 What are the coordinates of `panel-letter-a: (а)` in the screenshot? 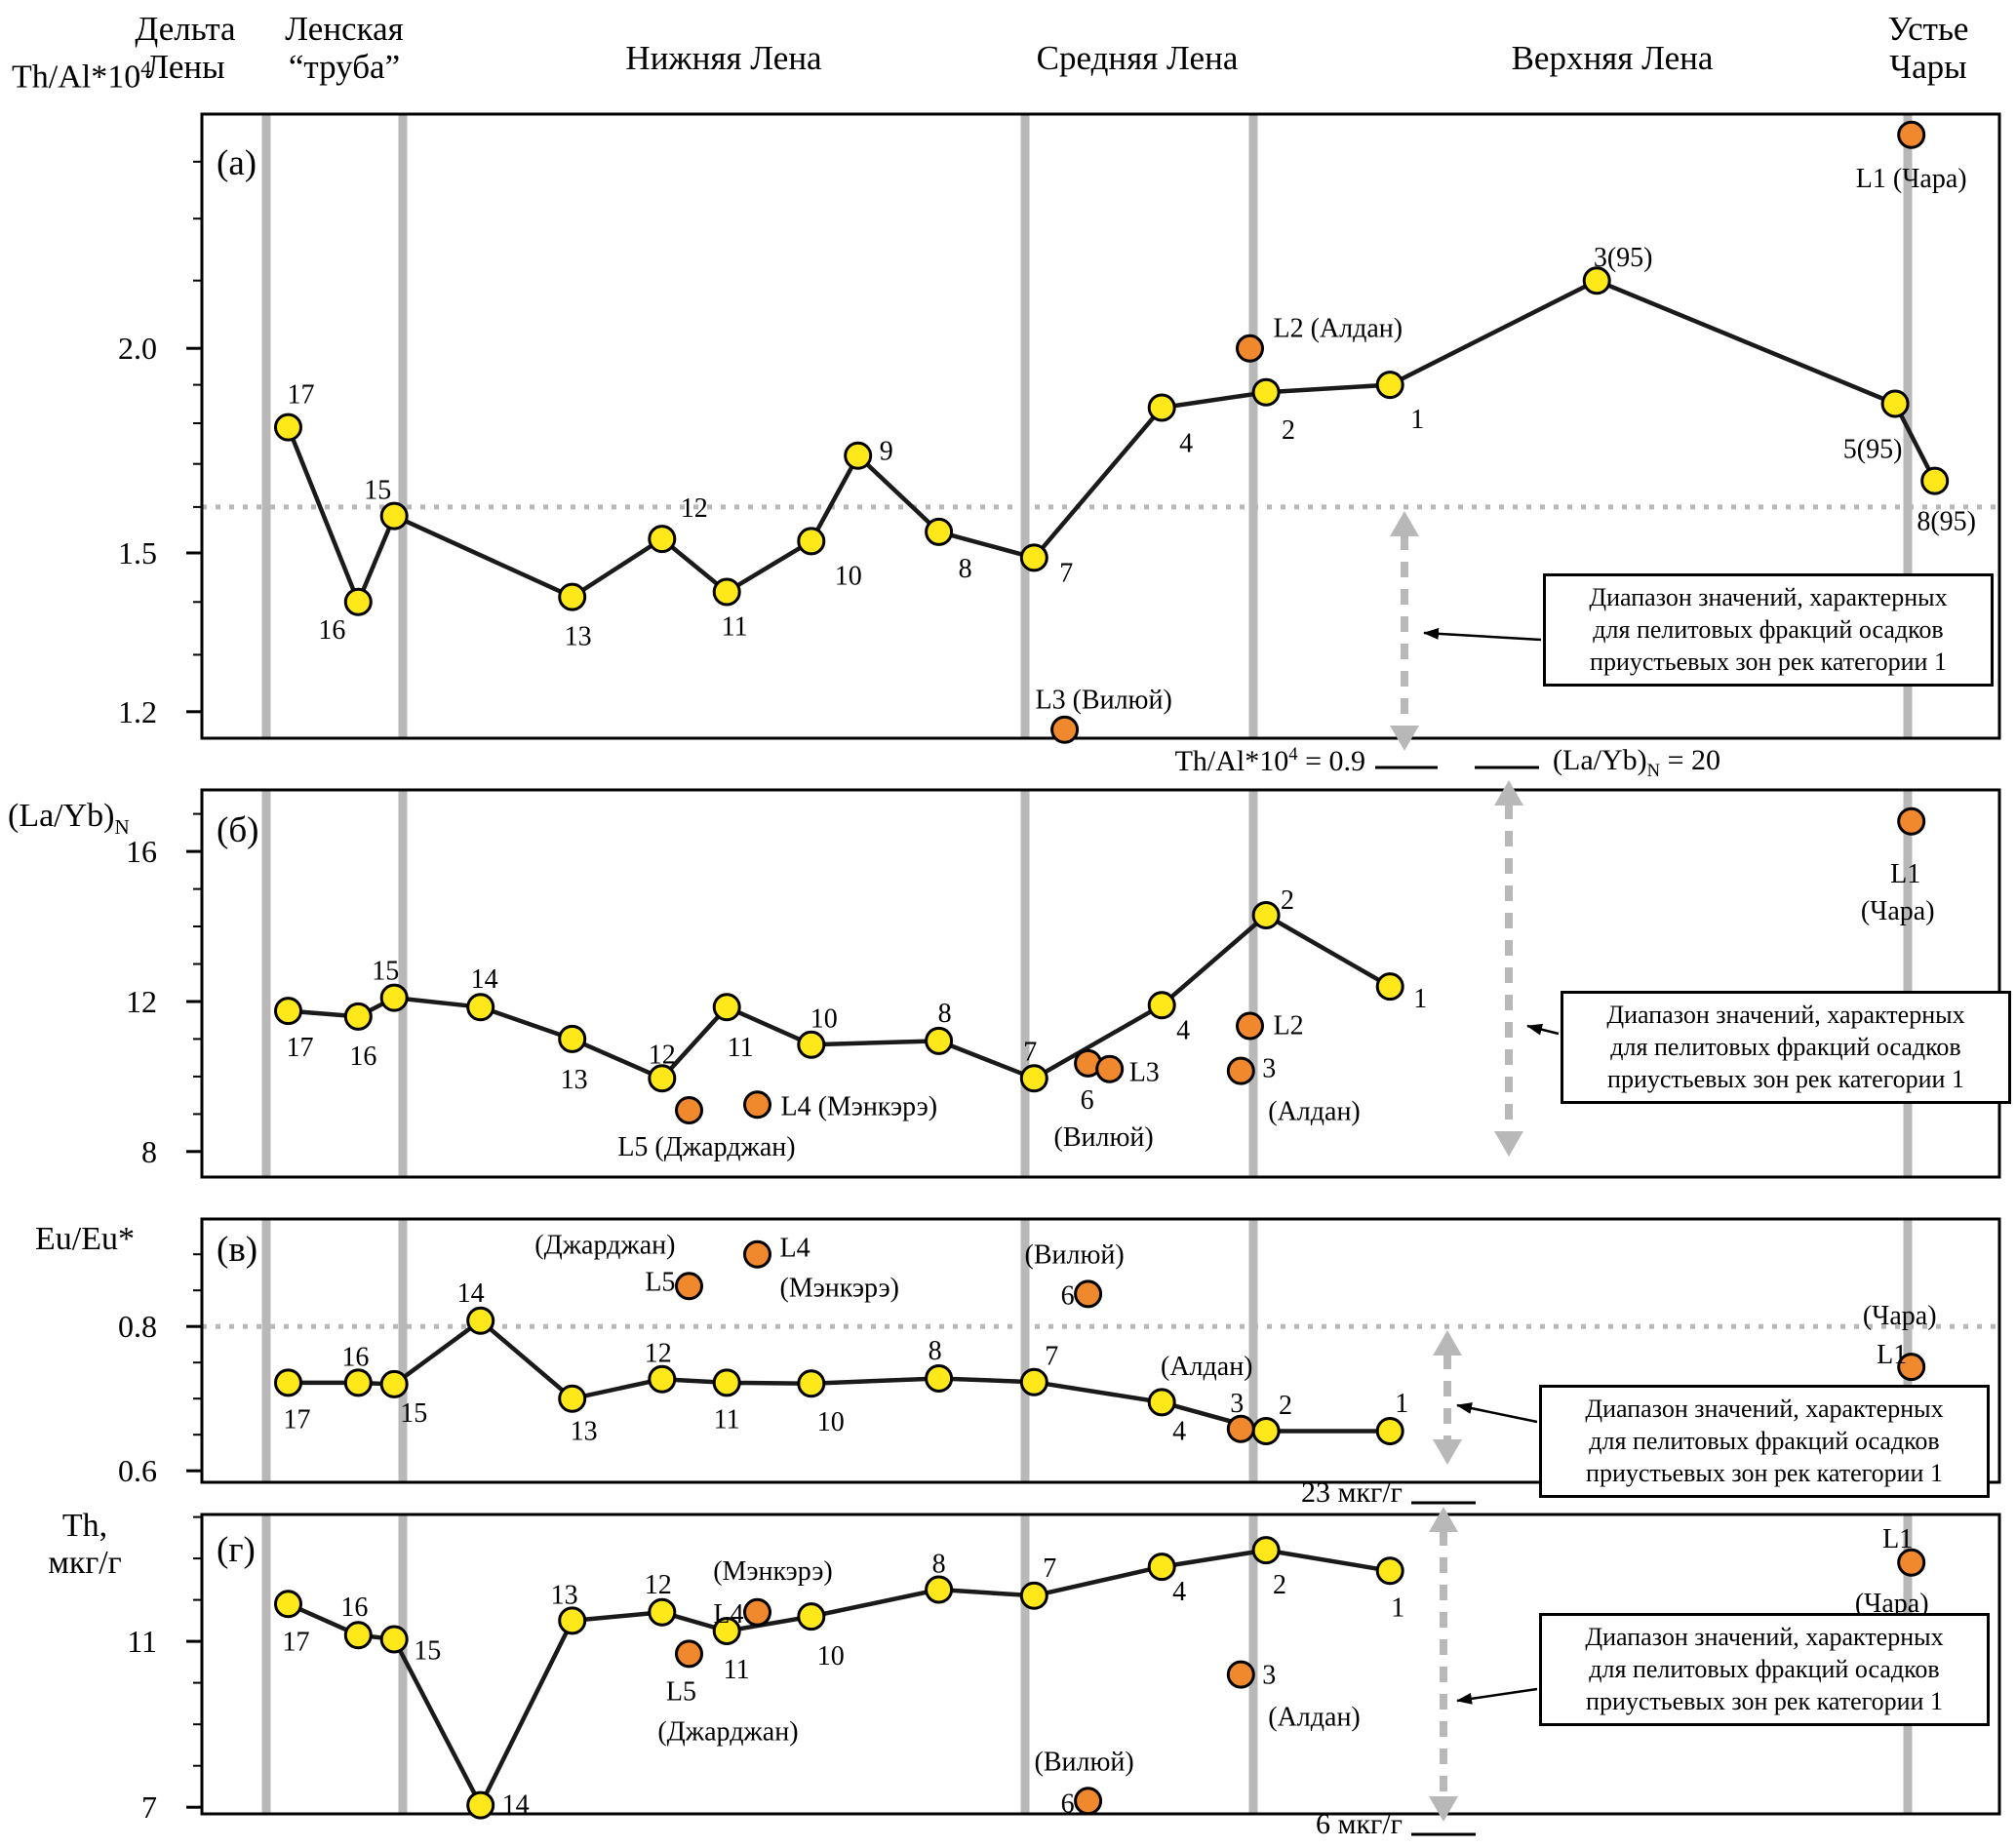 It's located at (237, 163).